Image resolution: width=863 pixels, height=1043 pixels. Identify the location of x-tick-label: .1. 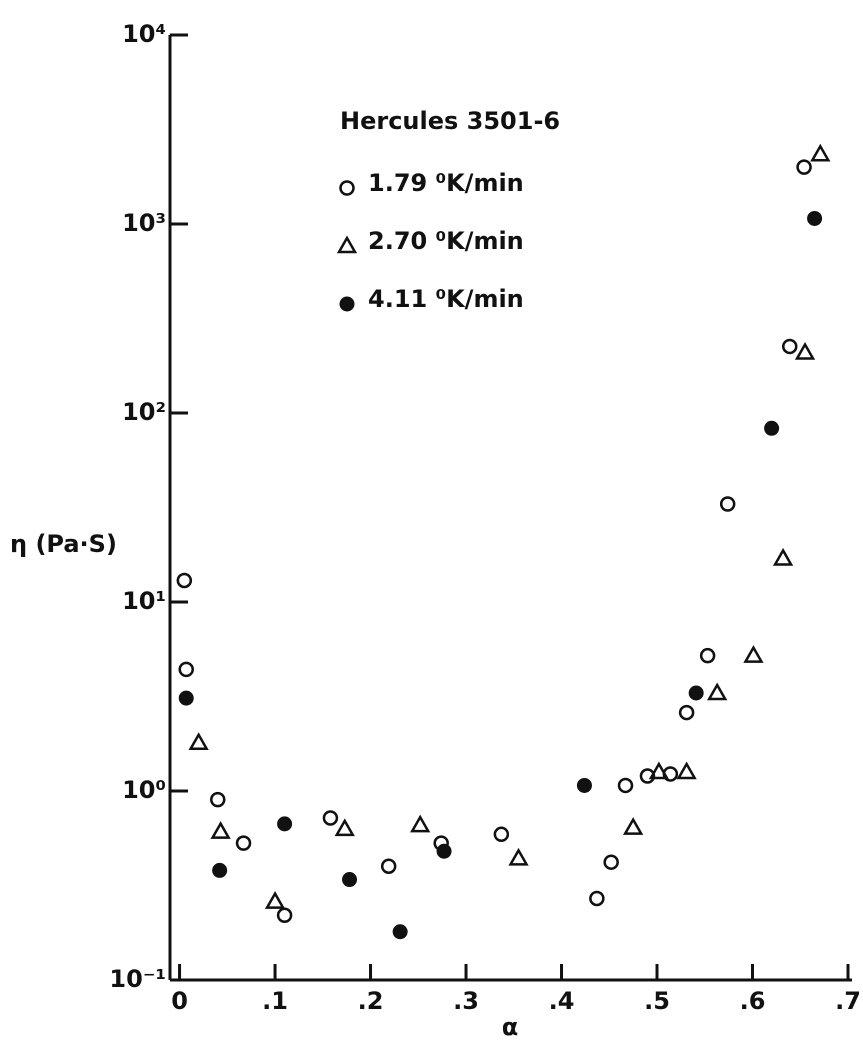
(275, 1001).